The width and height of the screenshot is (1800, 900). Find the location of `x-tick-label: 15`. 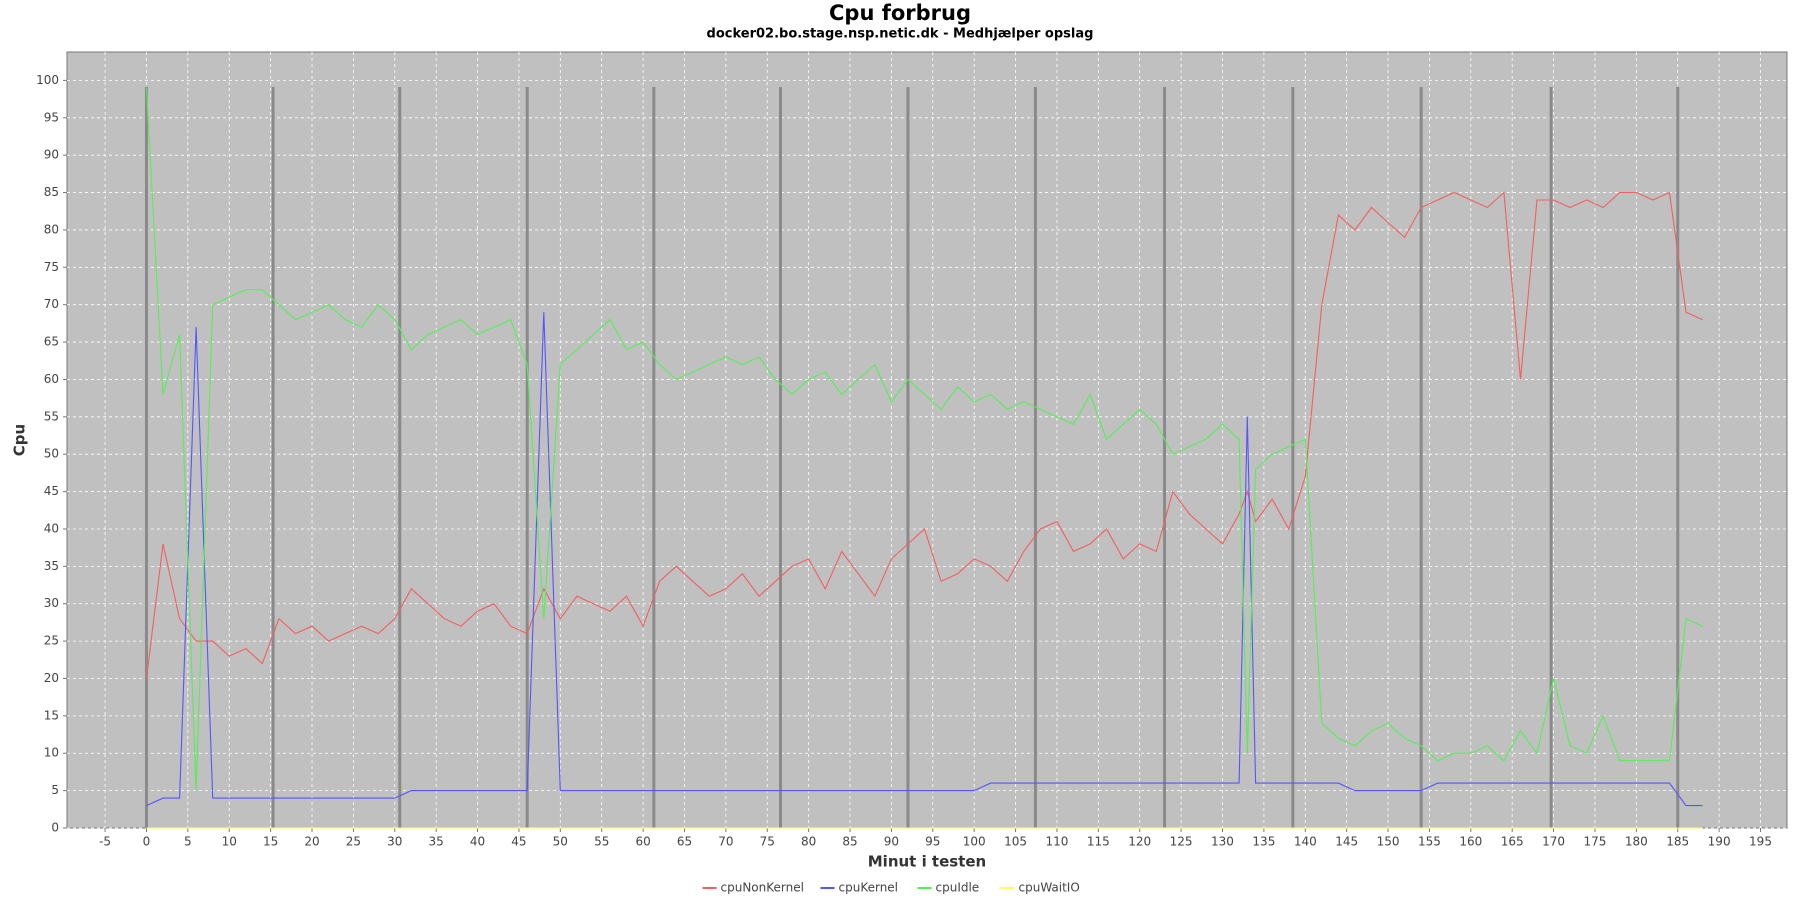

x-tick-label: 15 is located at coordinates (270, 842).